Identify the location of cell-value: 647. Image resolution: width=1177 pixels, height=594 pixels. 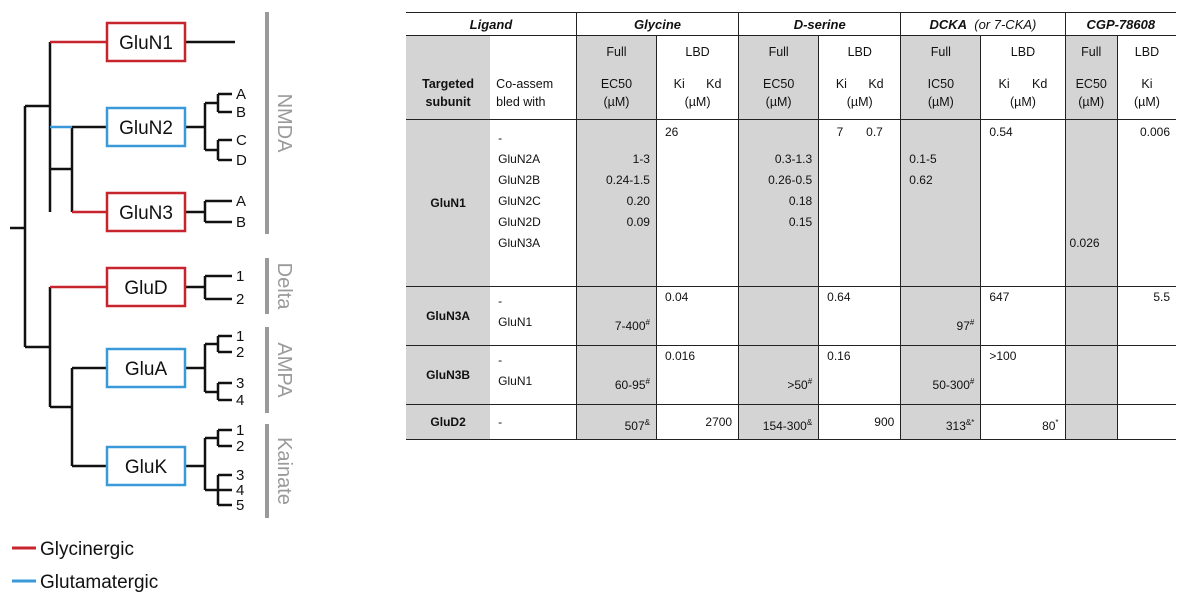
(999, 297).